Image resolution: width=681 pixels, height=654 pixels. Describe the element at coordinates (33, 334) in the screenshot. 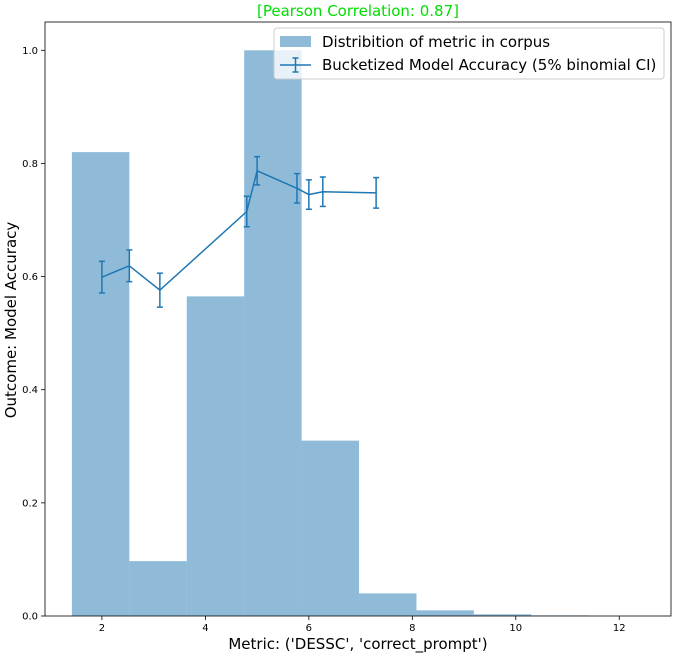

I see `y-axis-ticks: 0.0 0.2 0.4 0.6 0.8 1.0` at that location.